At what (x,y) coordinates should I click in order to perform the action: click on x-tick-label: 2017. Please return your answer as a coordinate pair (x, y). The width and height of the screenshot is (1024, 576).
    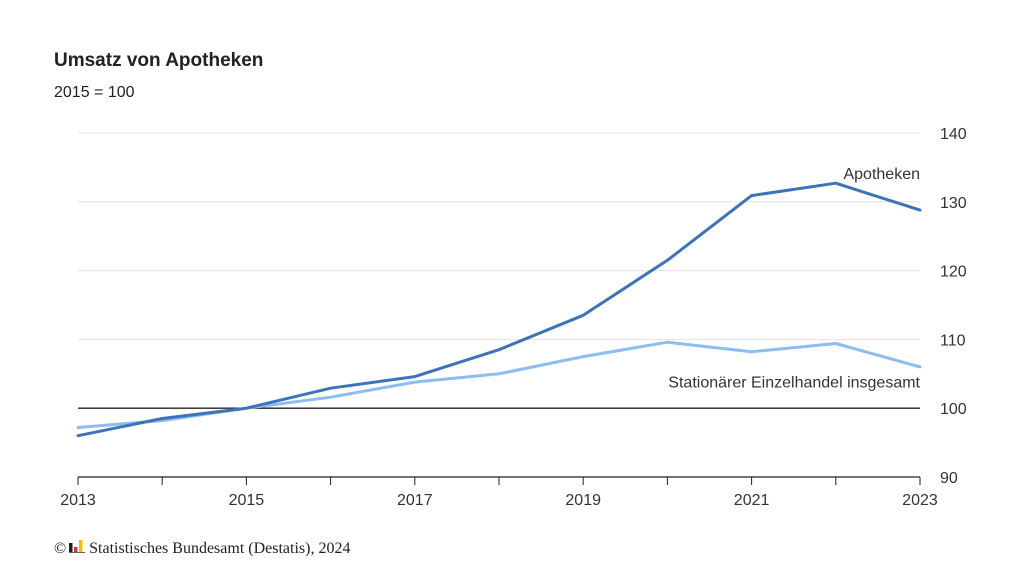
    Looking at the image, I should click on (415, 500).